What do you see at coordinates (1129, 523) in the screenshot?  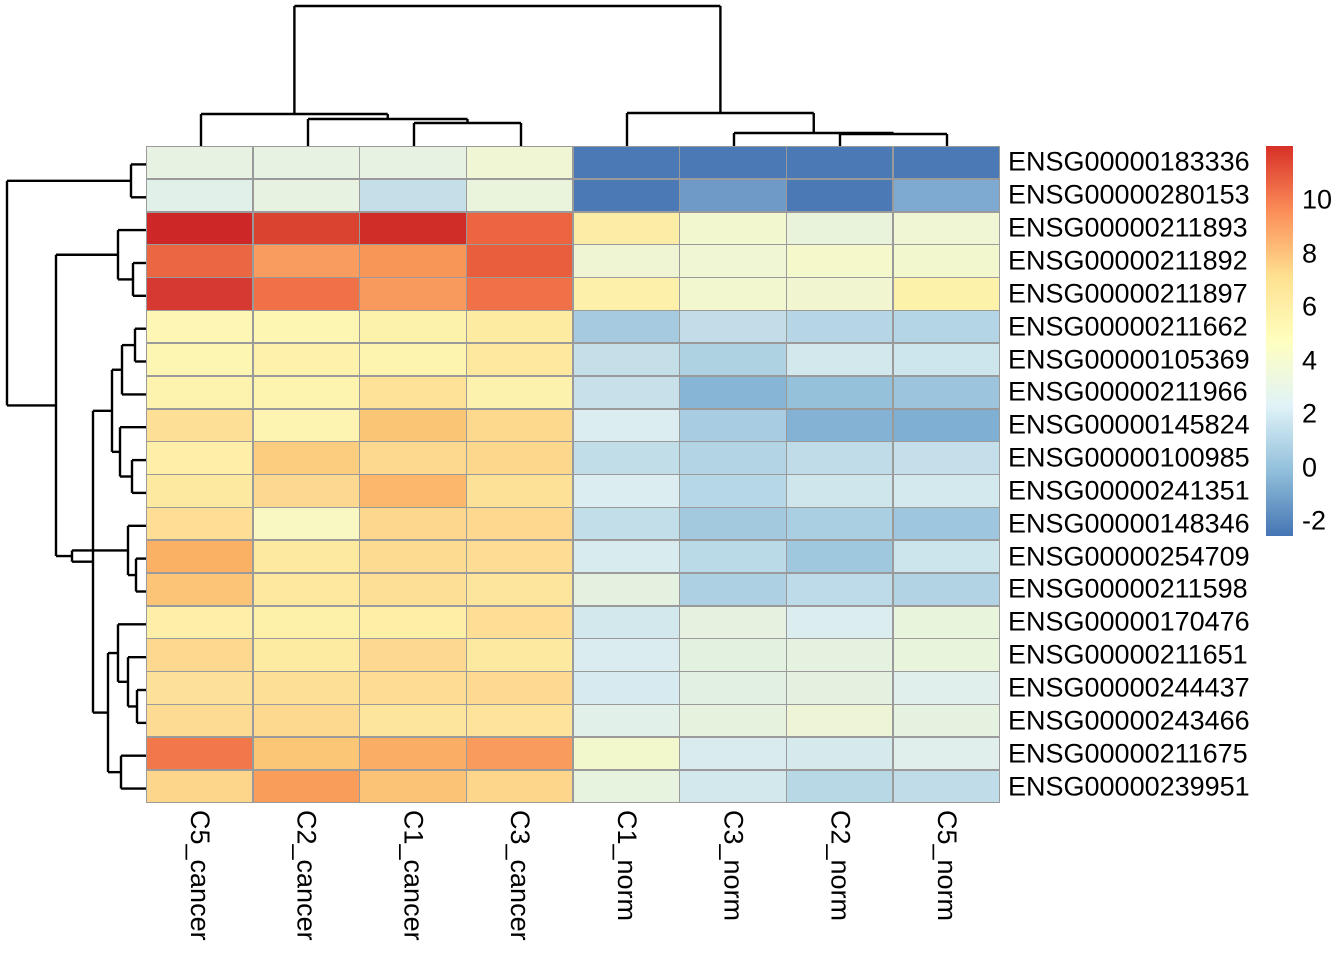 I see `row-label-gene: ENSG00000148346` at bounding box center [1129, 523].